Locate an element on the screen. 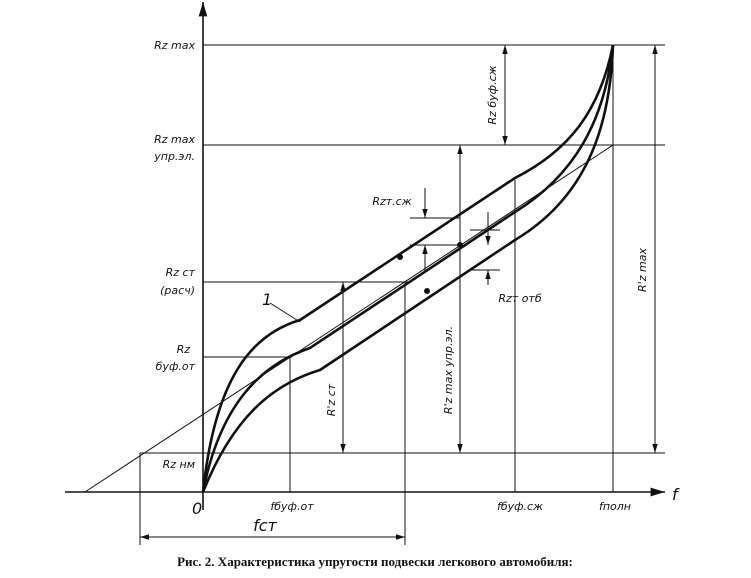 The height and width of the screenshot is (578, 751). curve-label: 1 is located at coordinates (267, 299).